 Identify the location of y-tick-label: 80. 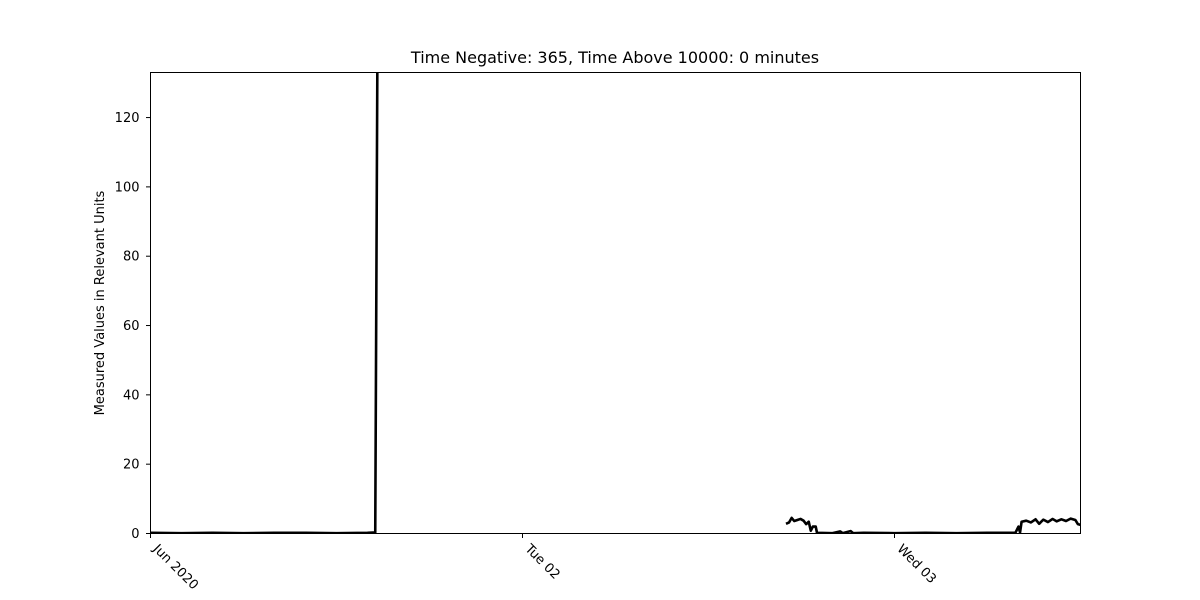
(131, 257).